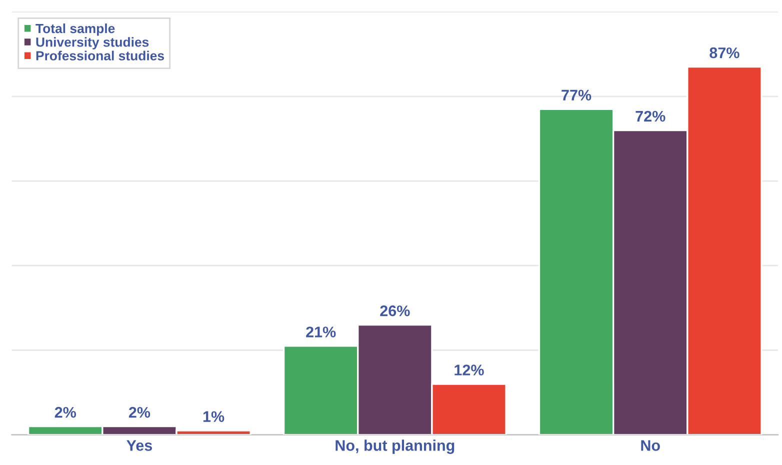 The height and width of the screenshot is (465, 782). What do you see at coordinates (651, 116) in the screenshot?
I see `data-label: 72%` at bounding box center [651, 116].